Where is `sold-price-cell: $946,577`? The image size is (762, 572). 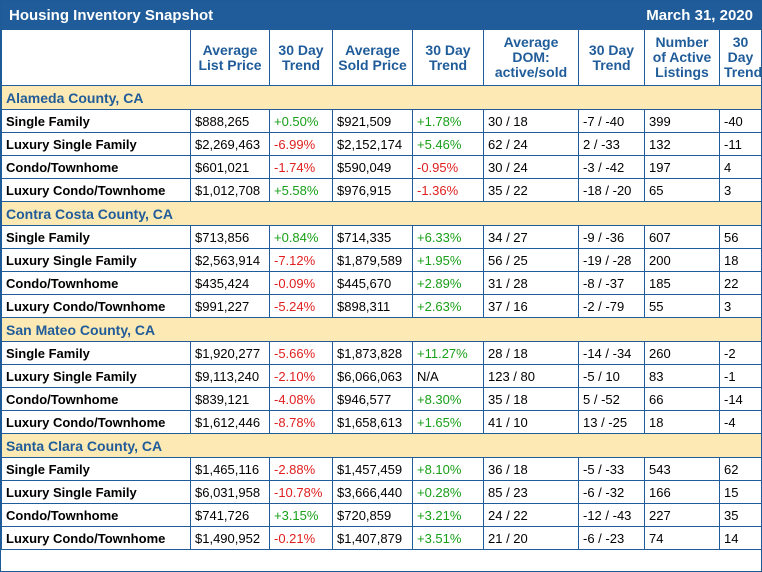 sold-price-cell: $946,577 is located at coordinates (372, 399).